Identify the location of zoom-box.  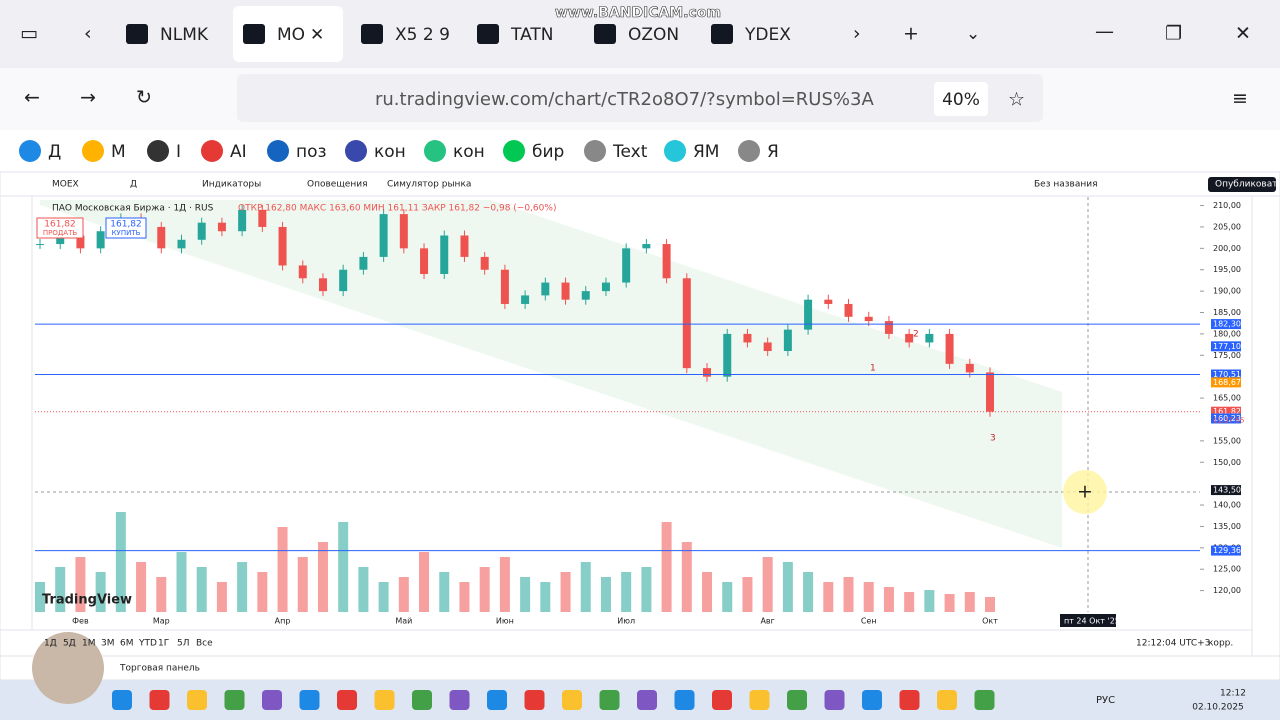
(961, 99).